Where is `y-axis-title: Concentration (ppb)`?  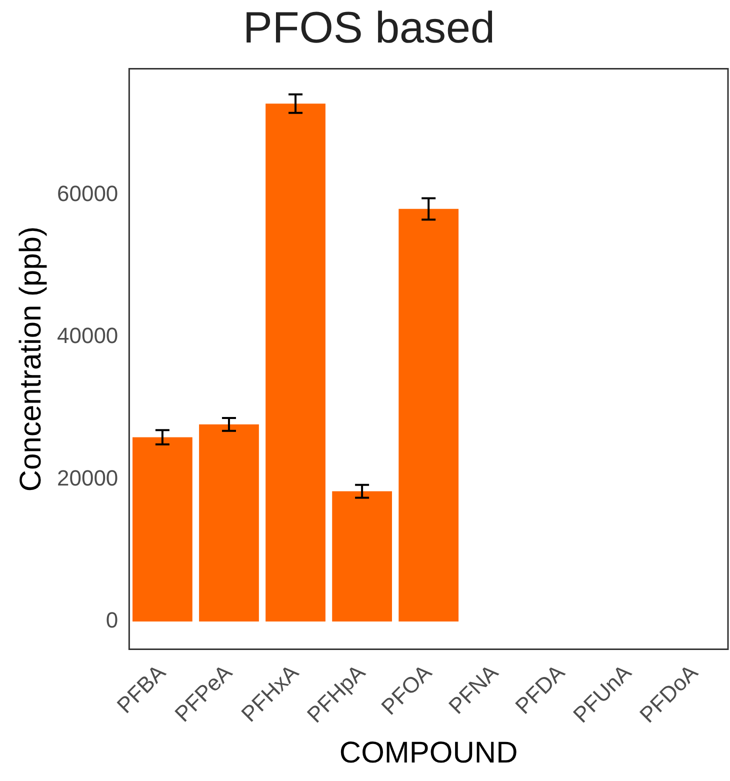 y-axis-title: Concentration (ppb) is located at coordinates (31, 359).